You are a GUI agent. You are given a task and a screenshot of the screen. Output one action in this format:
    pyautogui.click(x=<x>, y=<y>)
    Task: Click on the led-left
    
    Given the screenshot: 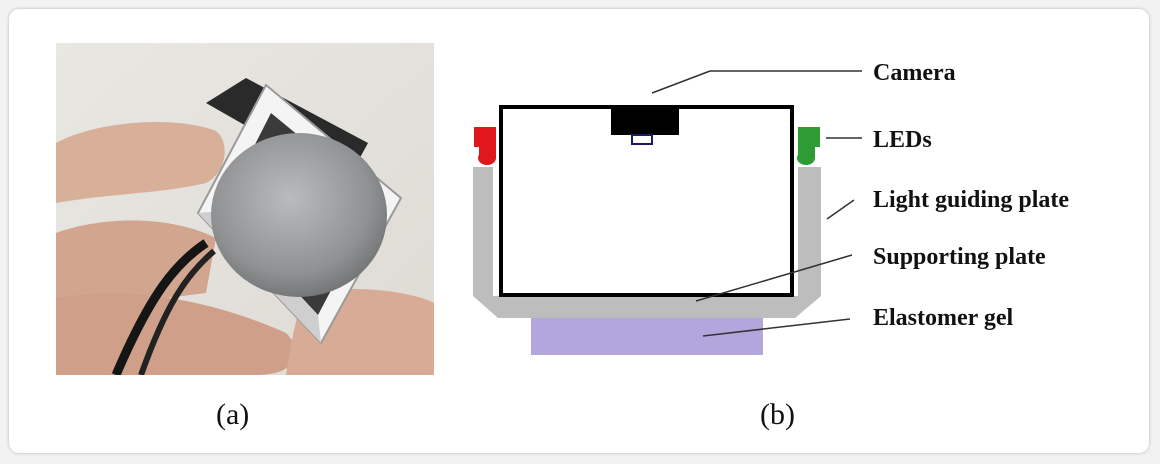 What is the action you would take?
    pyautogui.click(x=485, y=146)
    